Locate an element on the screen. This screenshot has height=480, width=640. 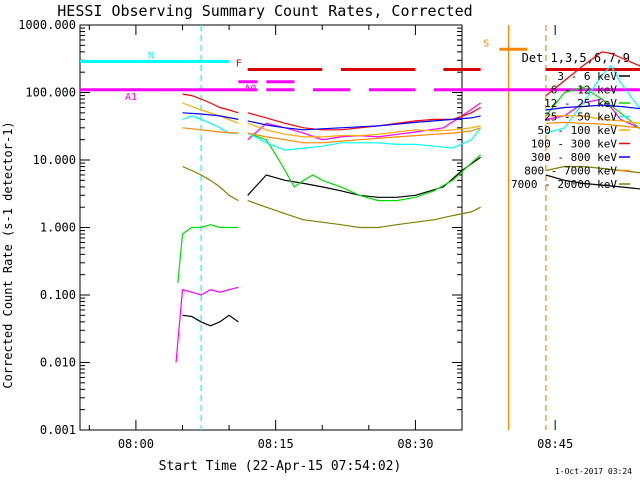
flag-label: F is located at coordinates (239, 64).